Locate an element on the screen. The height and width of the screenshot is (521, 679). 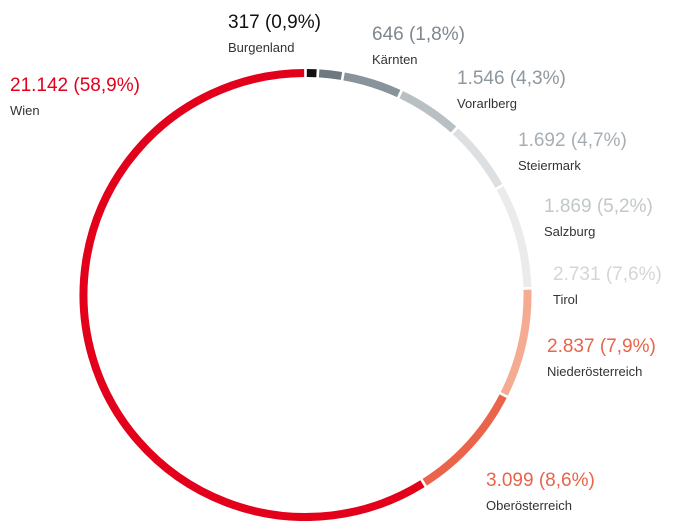
category-label: Vorarlberg is located at coordinates (487, 103).